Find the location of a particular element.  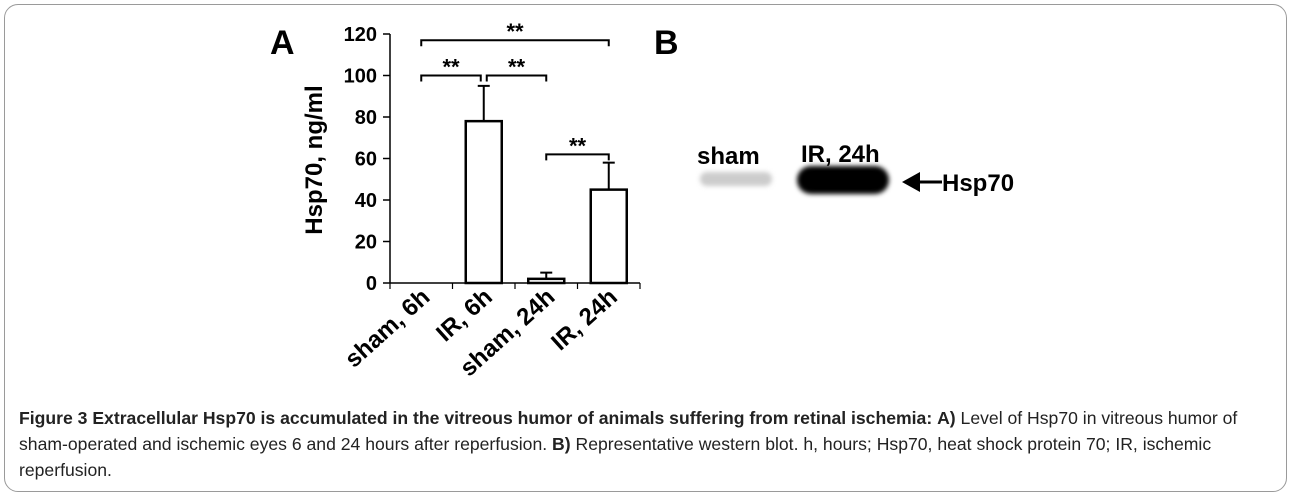

y-tick-label: 60 is located at coordinates (366, 160).